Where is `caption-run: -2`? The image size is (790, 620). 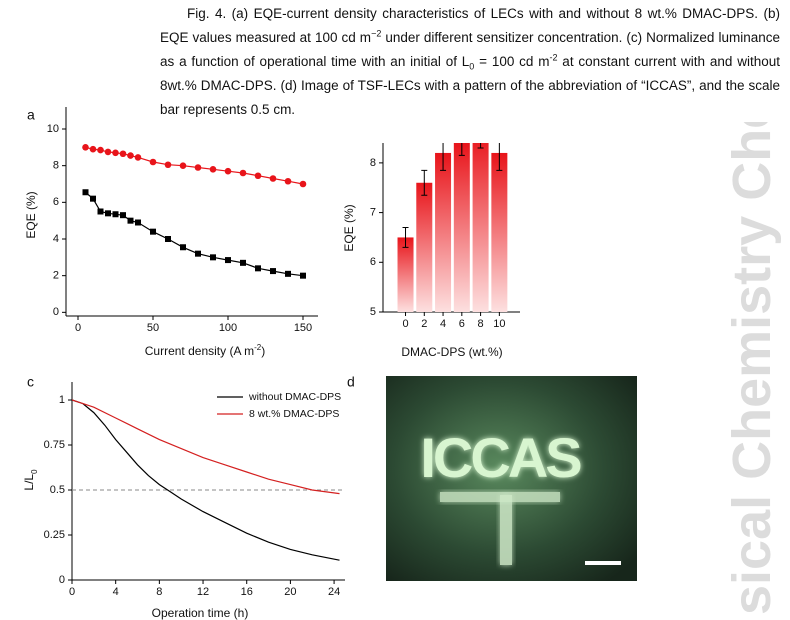 caption-run: -2 is located at coordinates (553, 57).